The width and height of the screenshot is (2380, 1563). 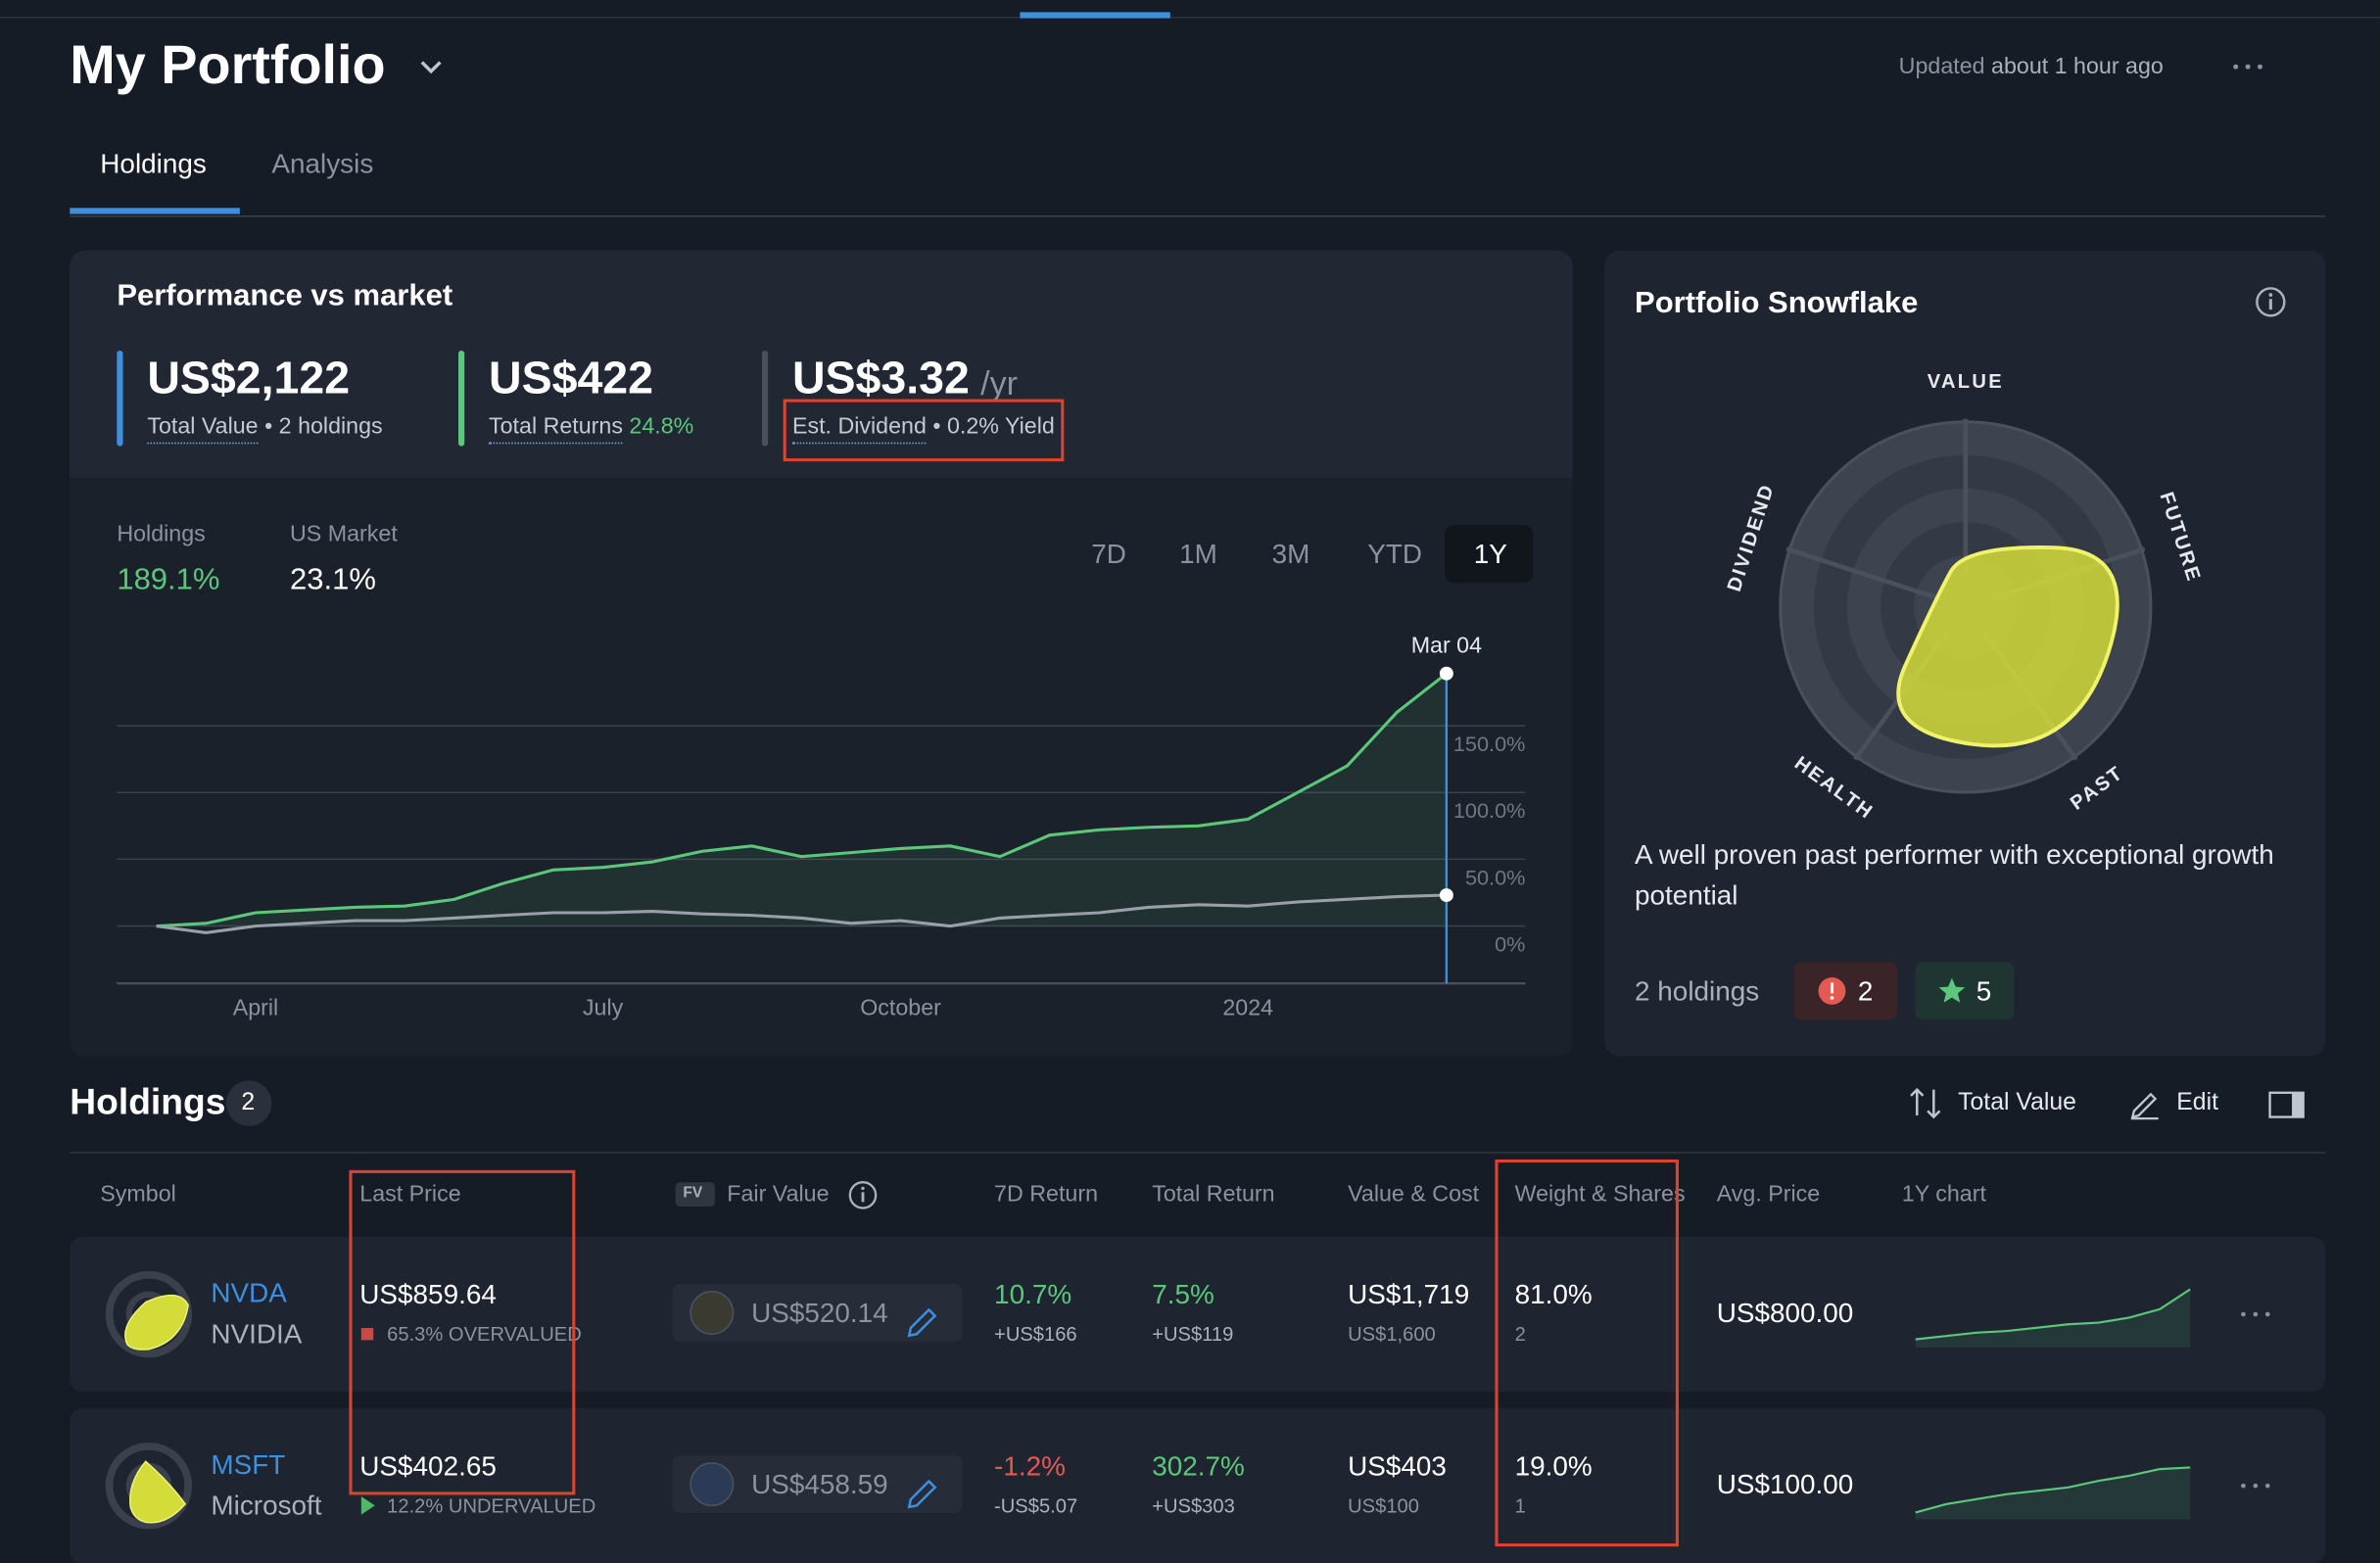 I want to click on shares: 1, so click(x=1520, y=1505).